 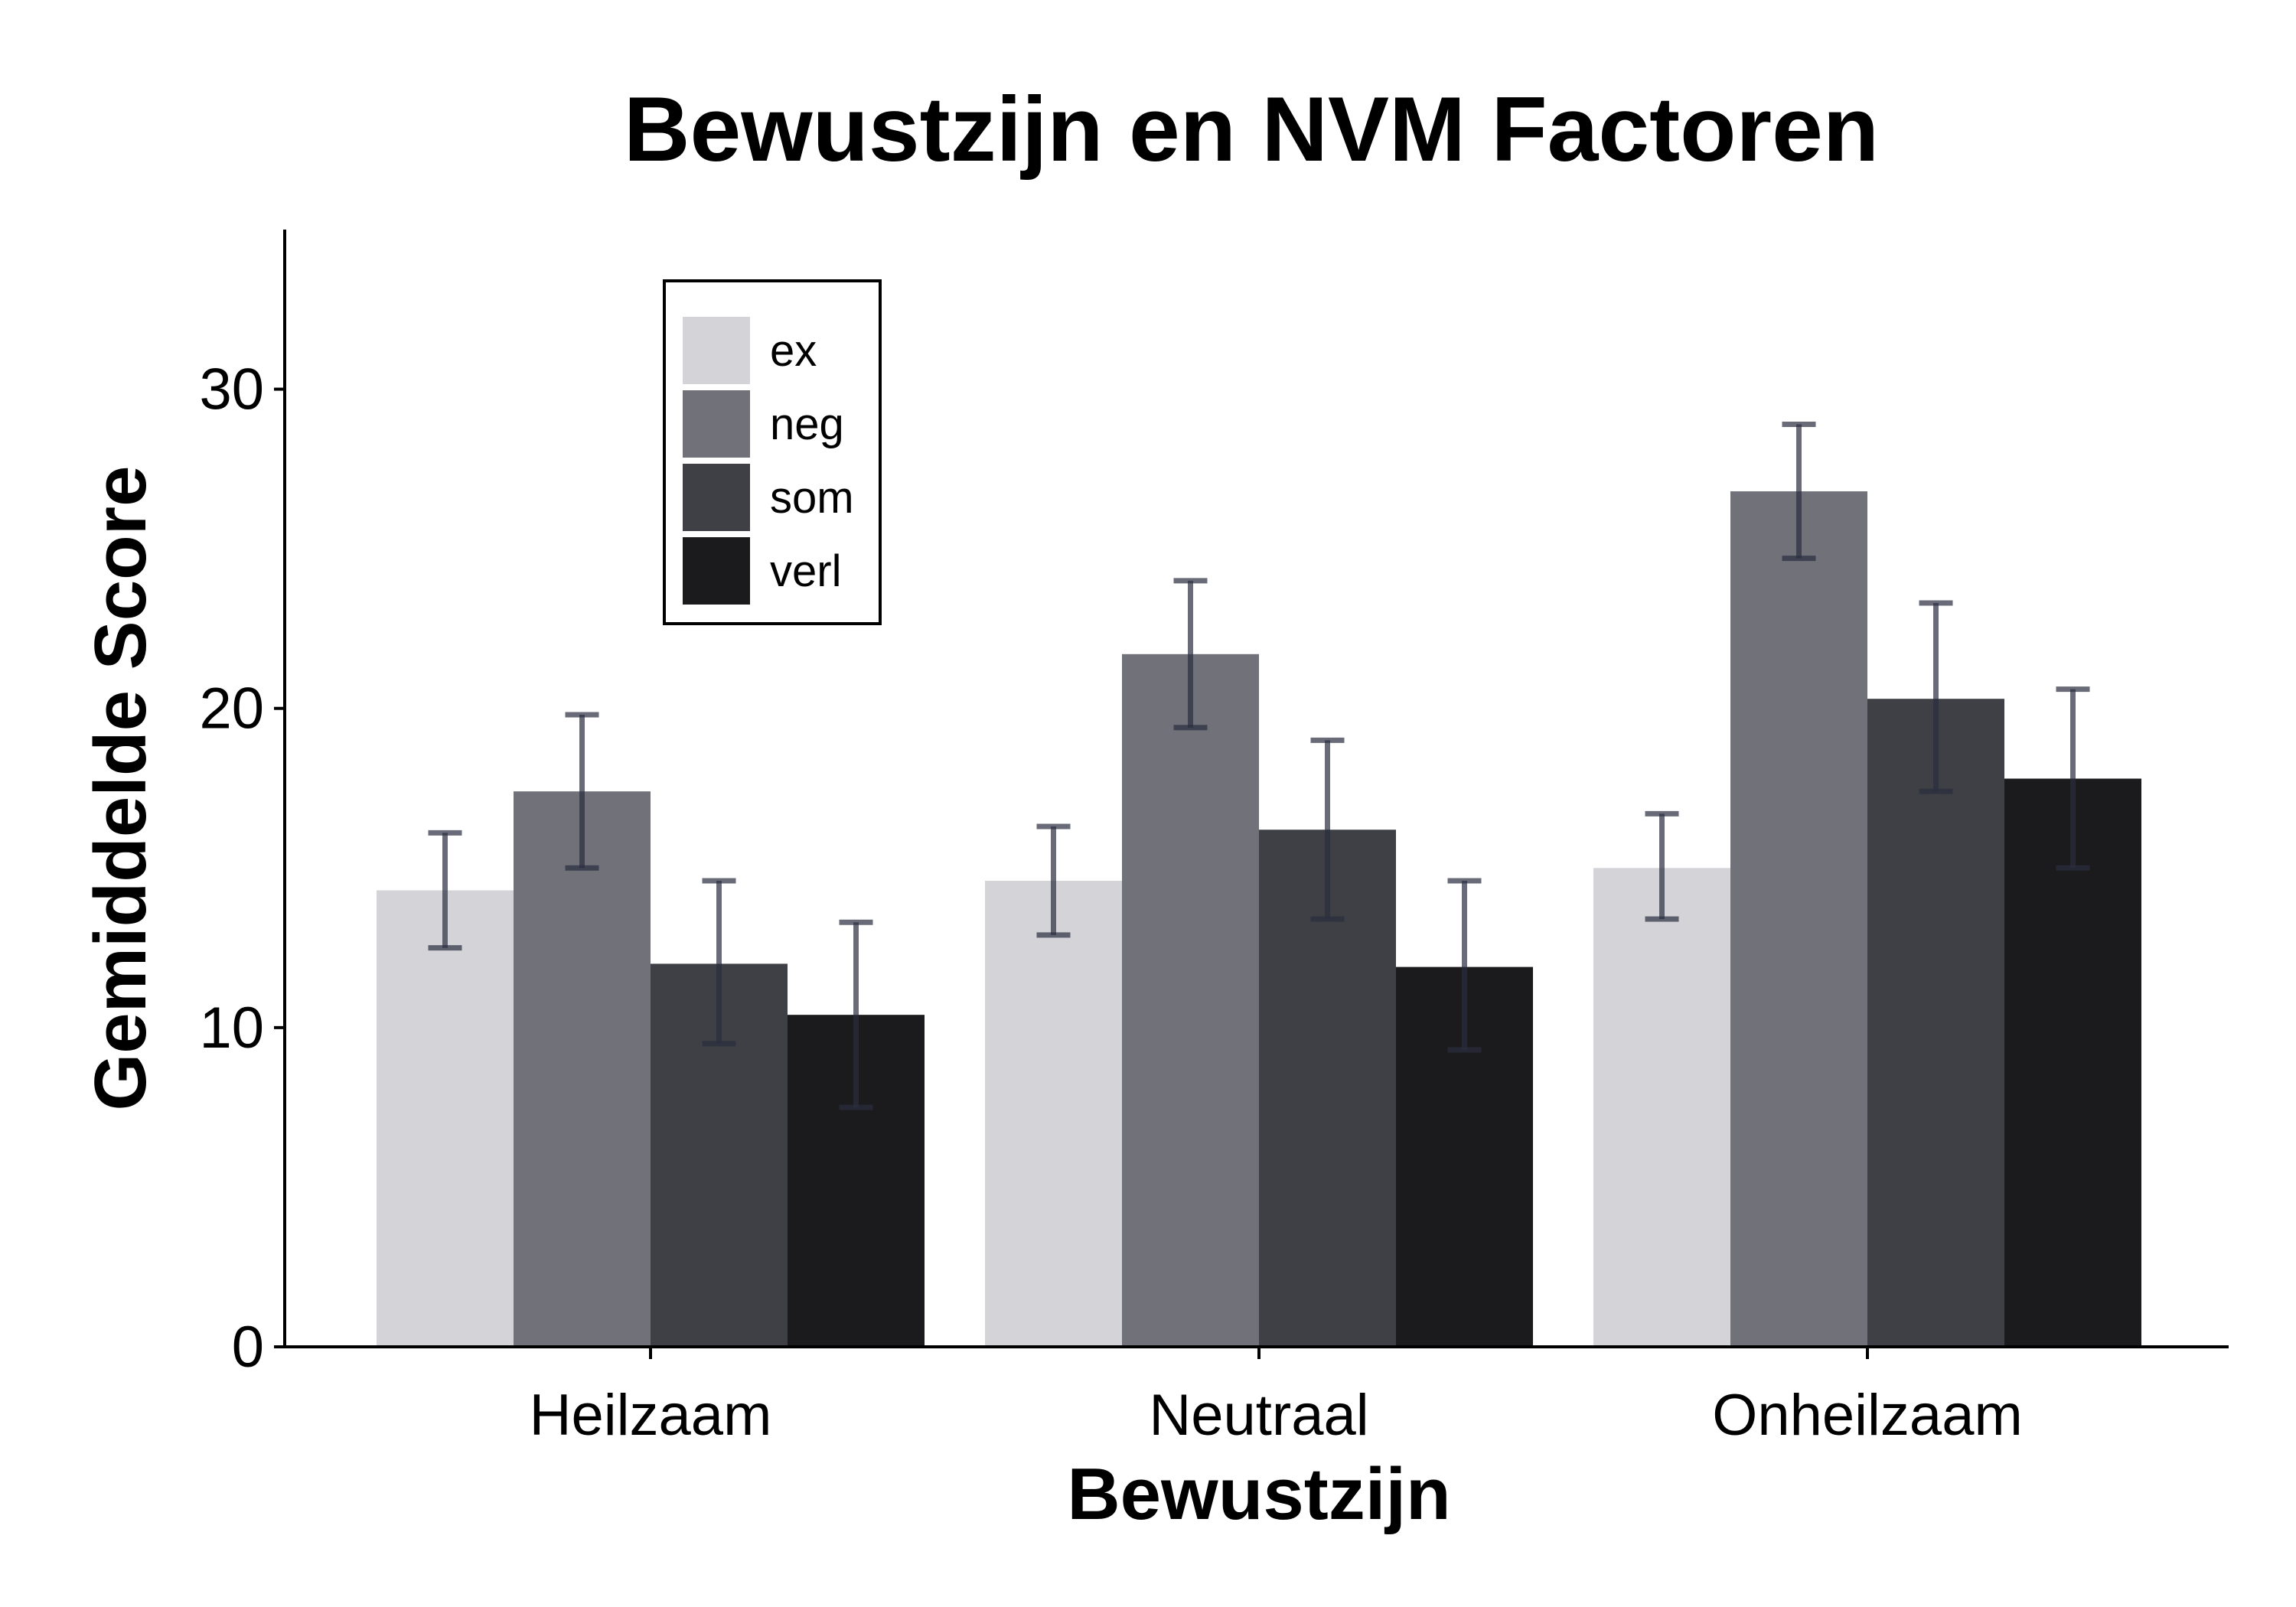 What do you see at coordinates (793, 351) in the screenshot?
I see `legend-label-ex: ex` at bounding box center [793, 351].